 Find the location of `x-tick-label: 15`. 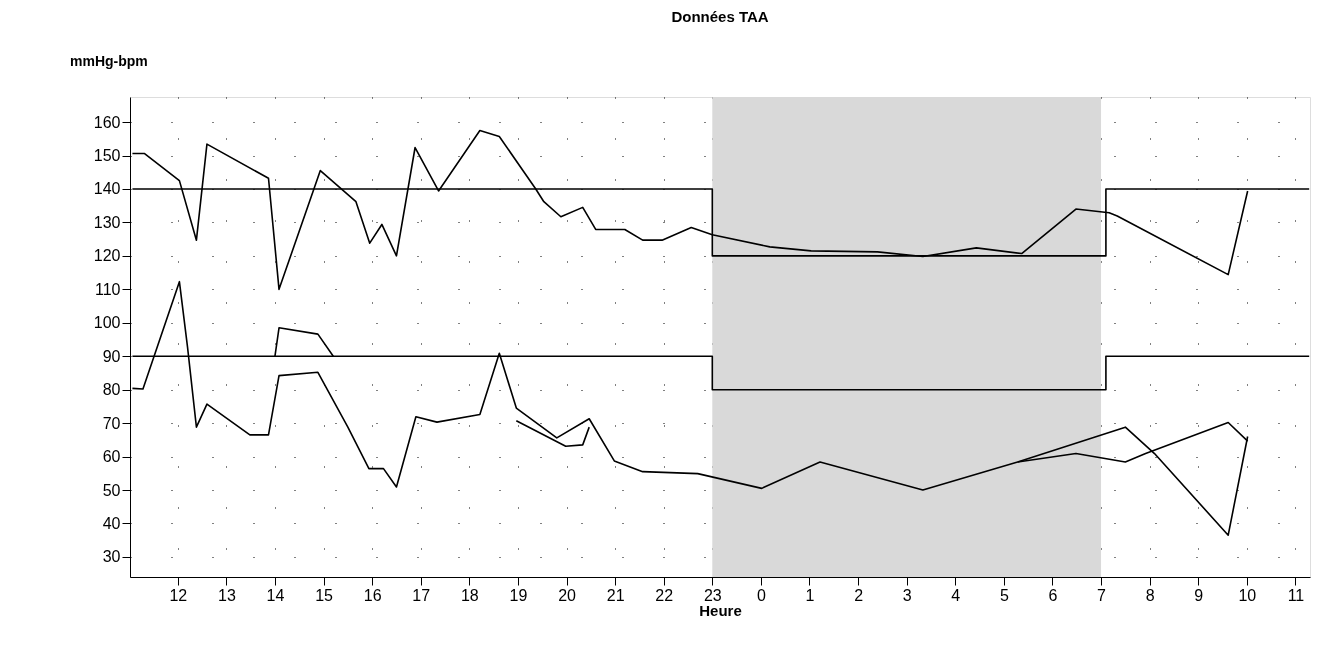

x-tick-label: 15 is located at coordinates (324, 595).